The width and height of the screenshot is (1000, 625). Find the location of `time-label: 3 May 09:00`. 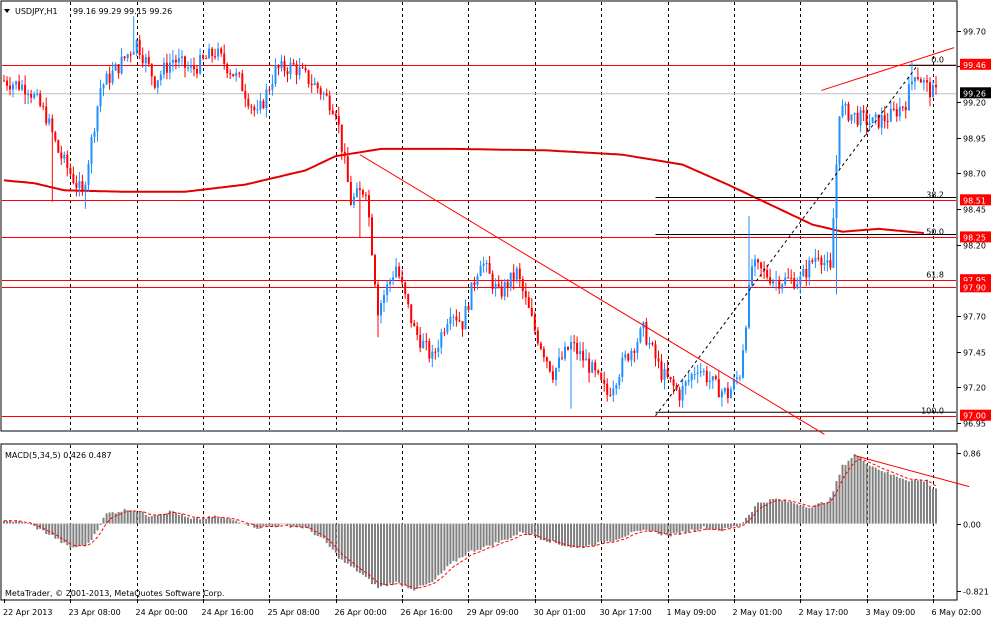

time-label: 3 May 09:00 is located at coordinates (891, 612).